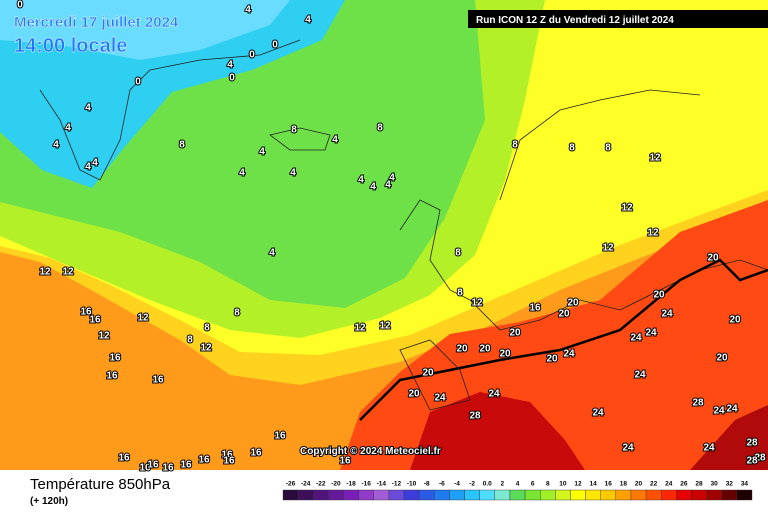 This screenshot has height=512, width=768. I want to click on legend-label: -26, so click(291, 484).